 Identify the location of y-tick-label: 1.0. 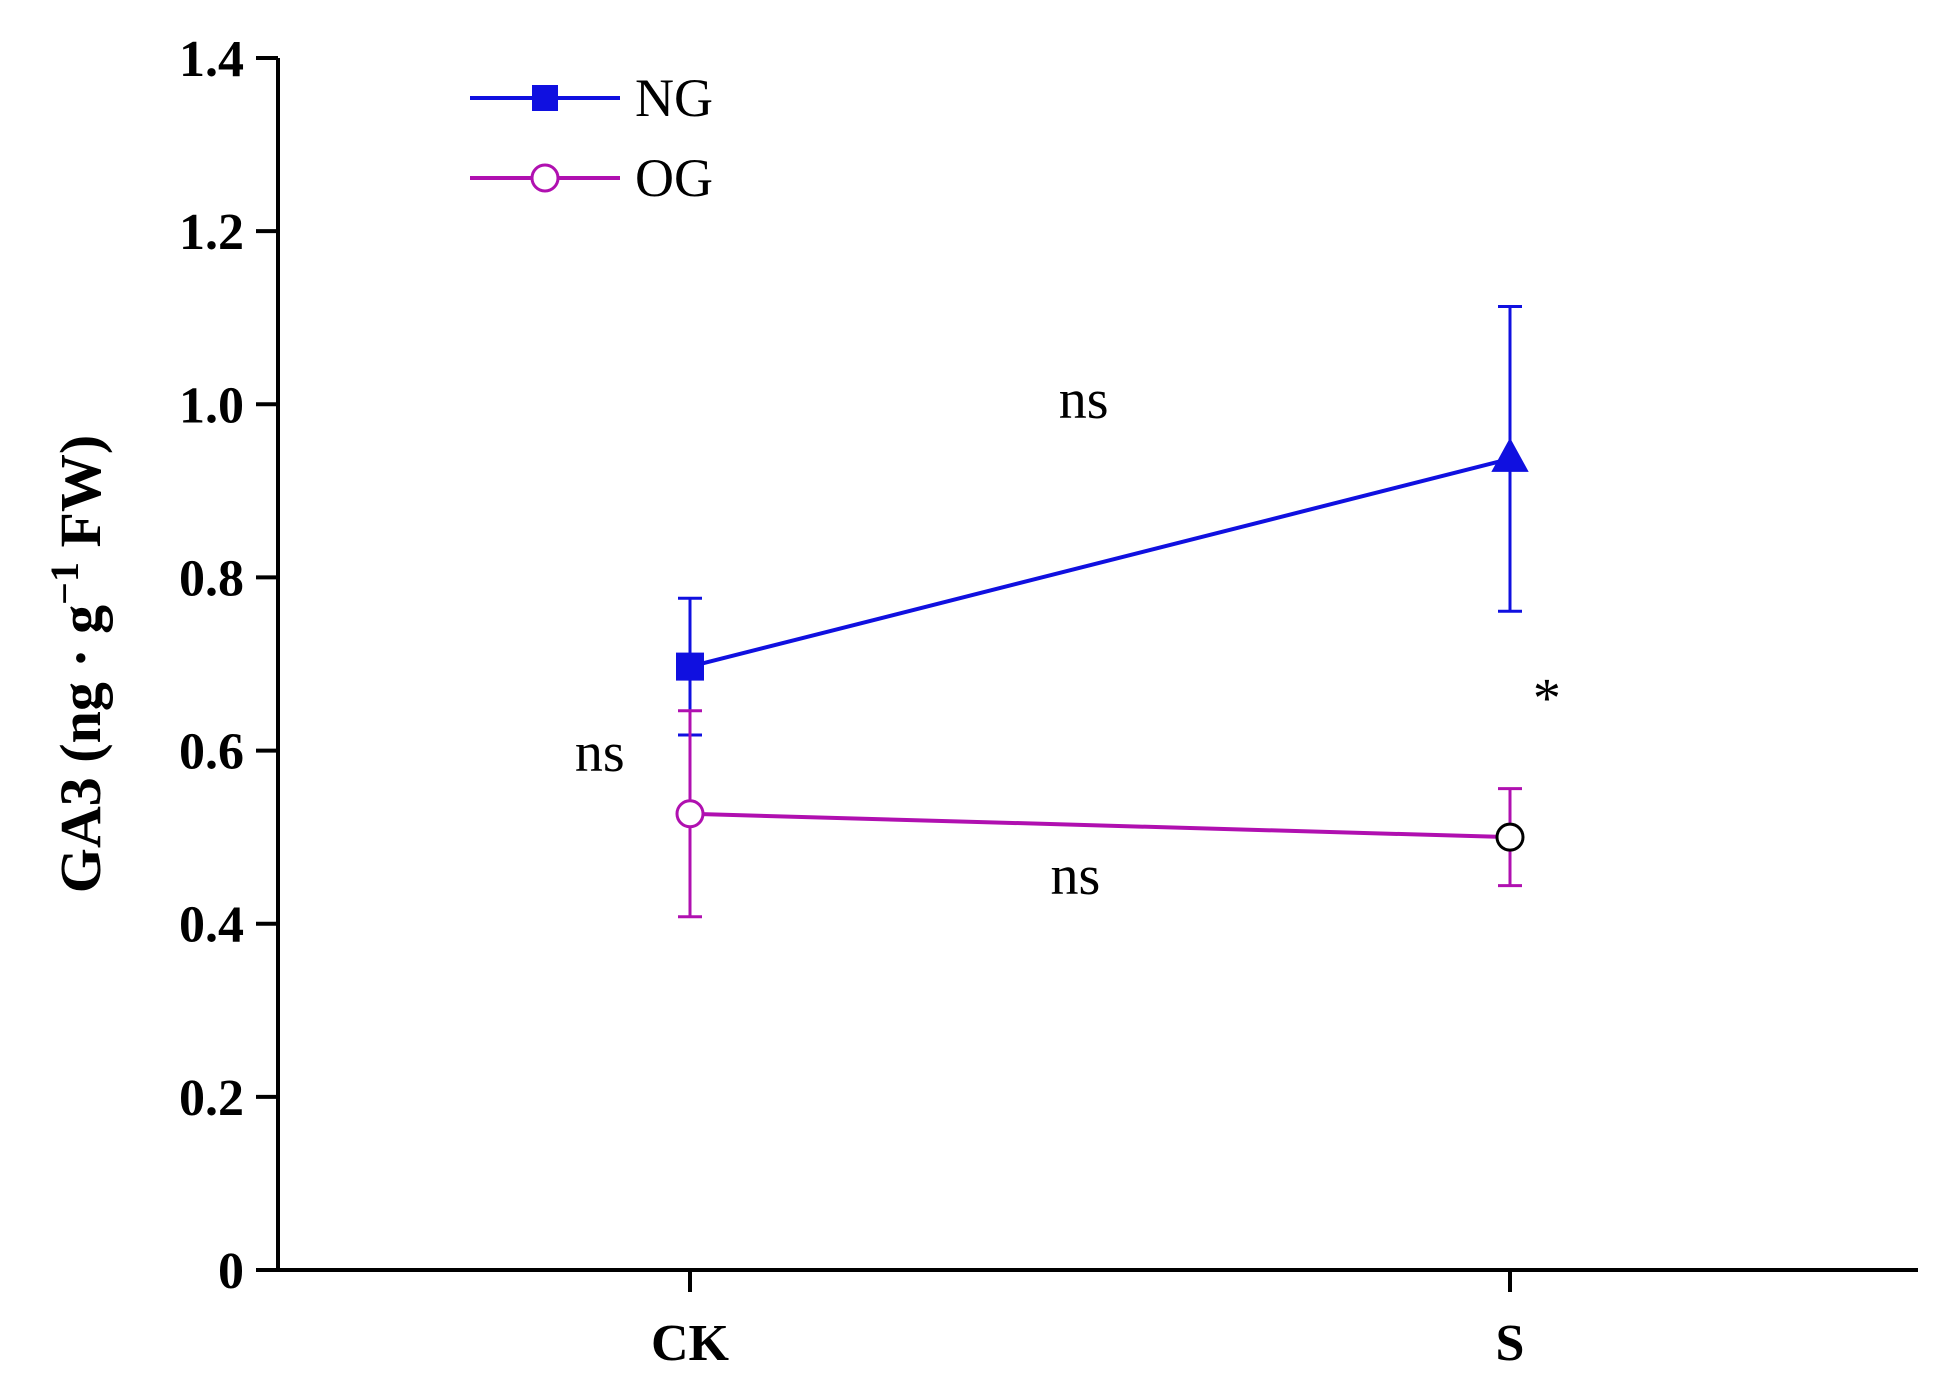
(211, 405).